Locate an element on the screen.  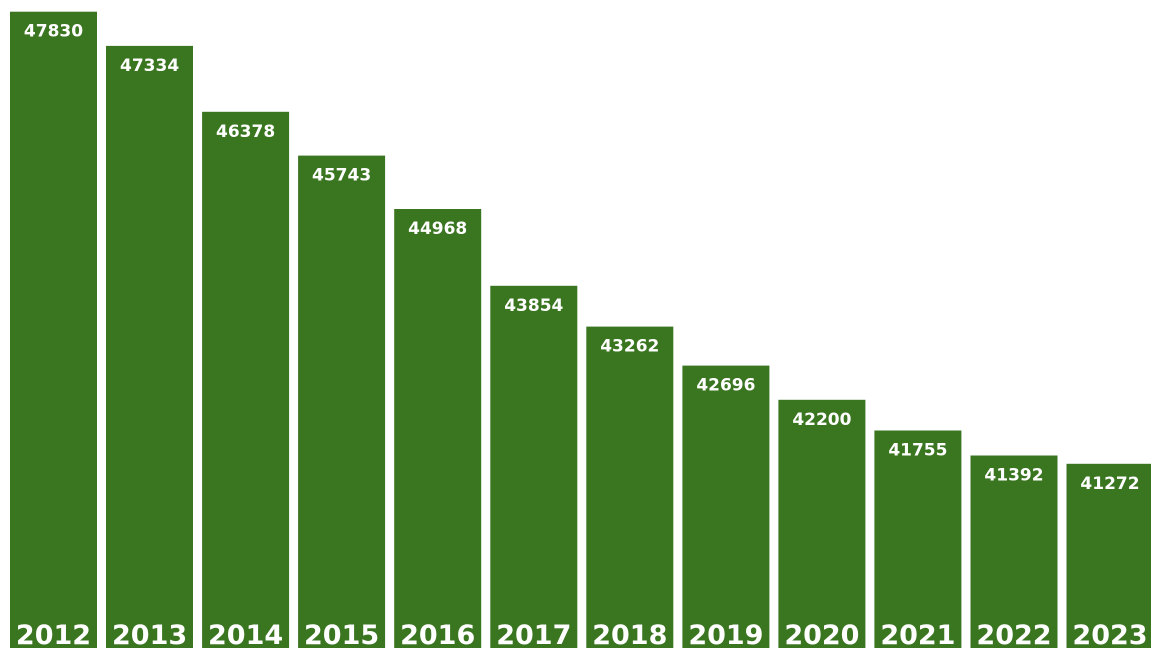
bar-value-label: 41392 is located at coordinates (1013, 476).